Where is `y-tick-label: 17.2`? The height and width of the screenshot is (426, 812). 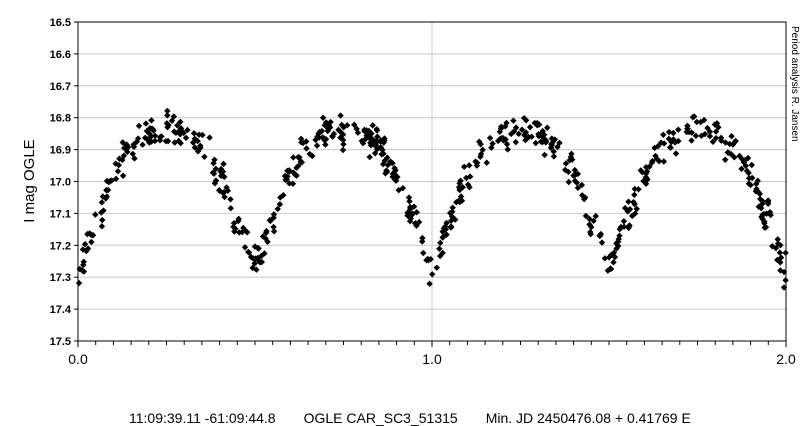
y-tick-label: 17.2 is located at coordinates (60, 246).